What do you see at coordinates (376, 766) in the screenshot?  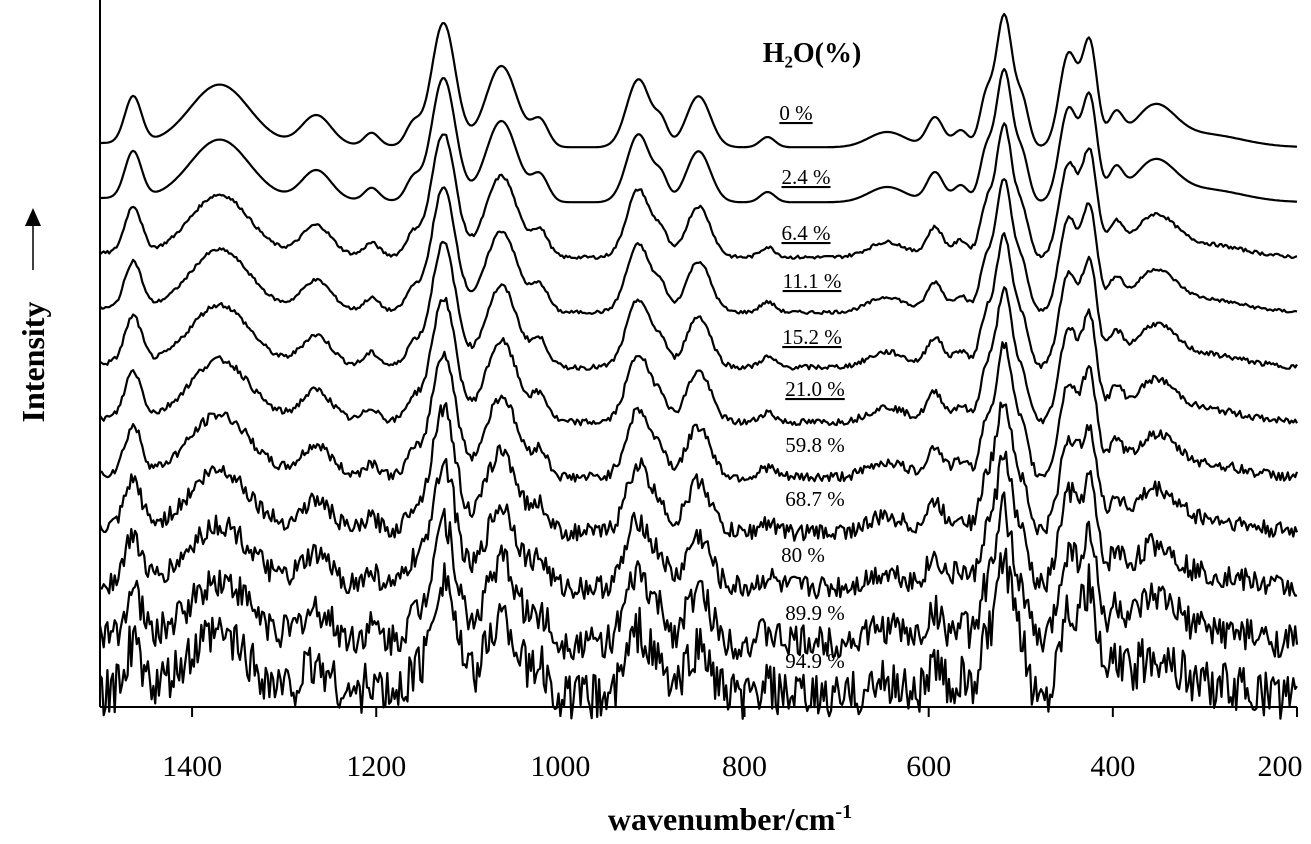 I see `x-tick-label: 1200` at bounding box center [376, 766].